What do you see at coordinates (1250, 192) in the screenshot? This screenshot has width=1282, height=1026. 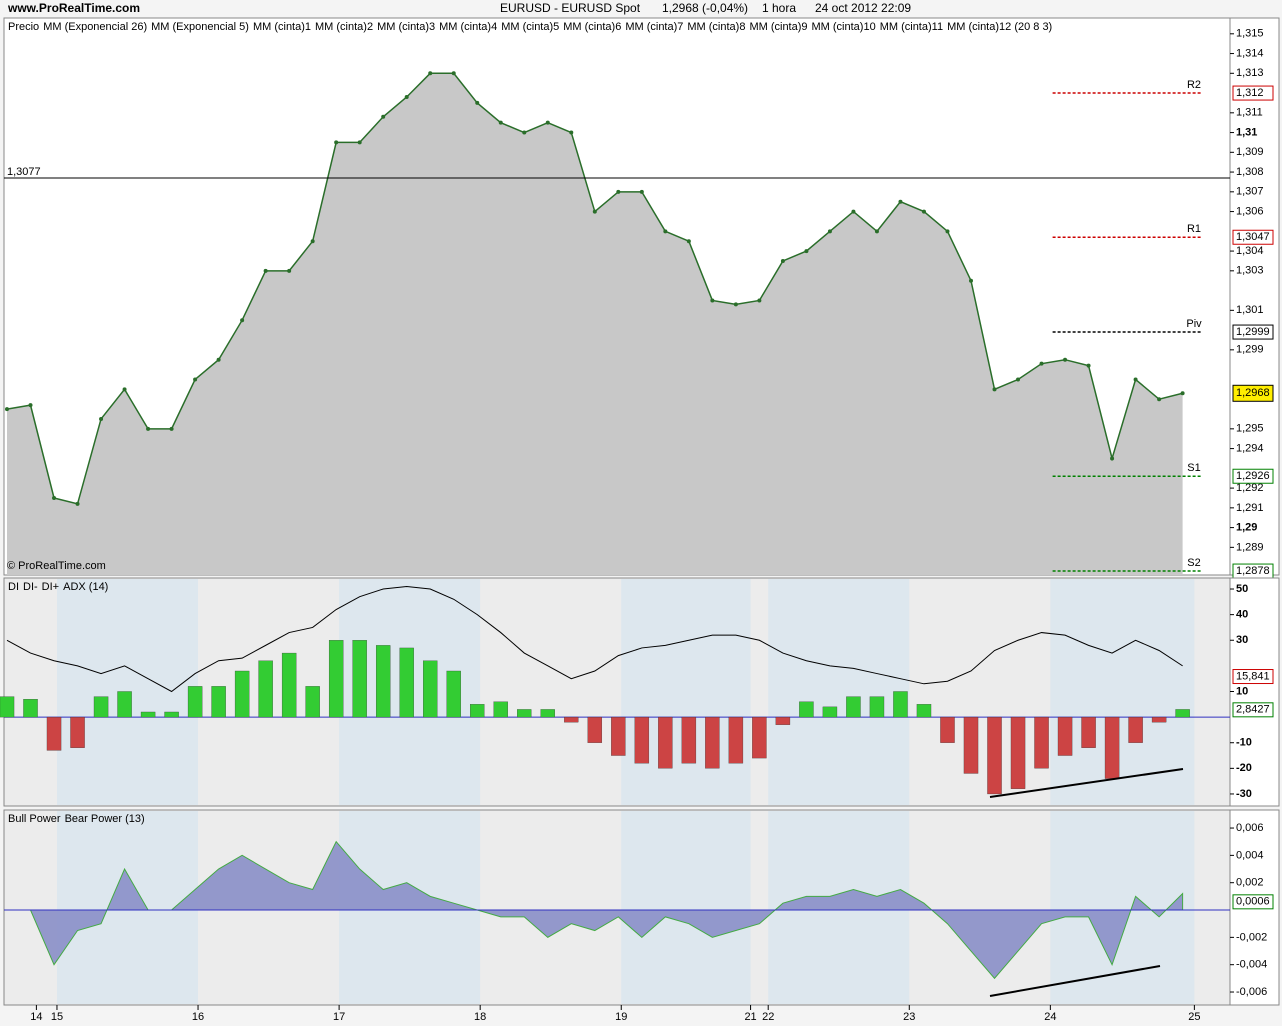 I see `y-tick-label: 1,307` at bounding box center [1250, 192].